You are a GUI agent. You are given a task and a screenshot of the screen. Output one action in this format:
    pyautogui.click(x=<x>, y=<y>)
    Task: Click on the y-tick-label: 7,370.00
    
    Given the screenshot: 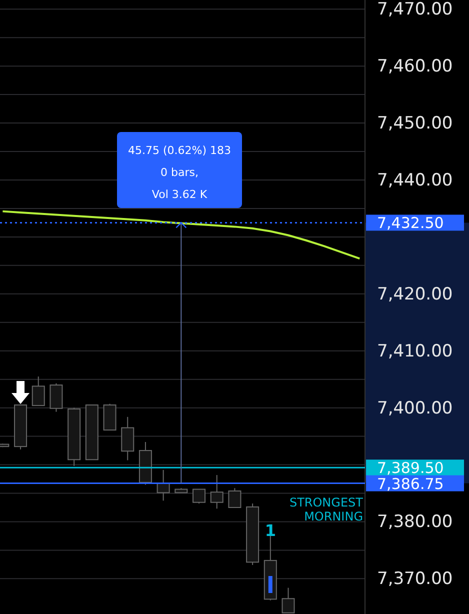 What is the action you would take?
    pyautogui.click(x=415, y=579)
    